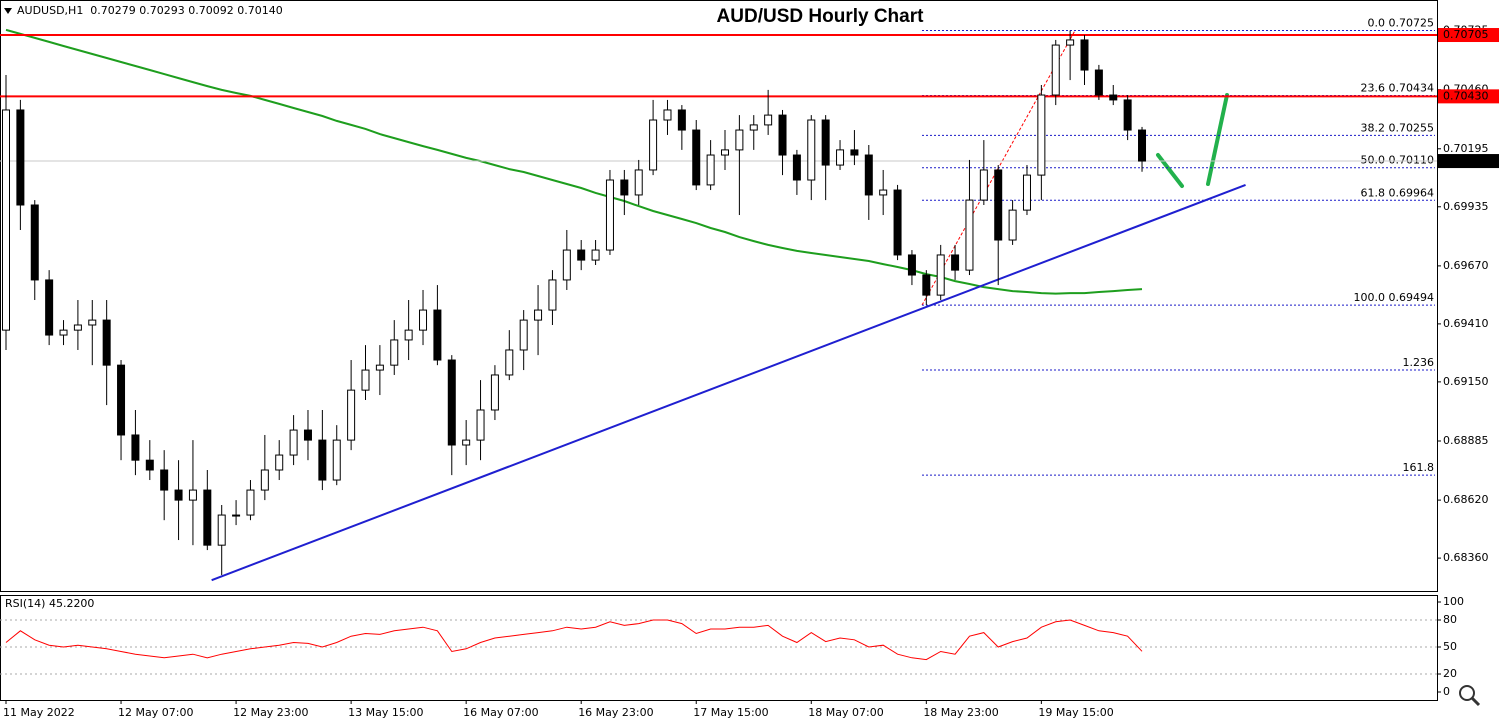 This screenshot has height=725, width=1500. Describe the element at coordinates (730, 712) in the screenshot. I see `x-tick-label: 17 May 15:00` at that location.